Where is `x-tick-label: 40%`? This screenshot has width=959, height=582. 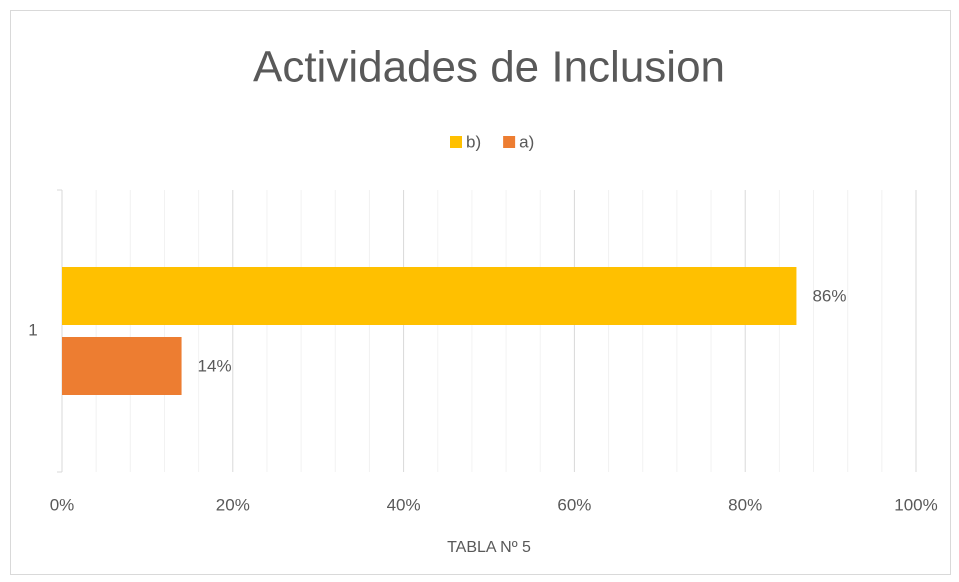
x-tick-label: 40% is located at coordinates (404, 504).